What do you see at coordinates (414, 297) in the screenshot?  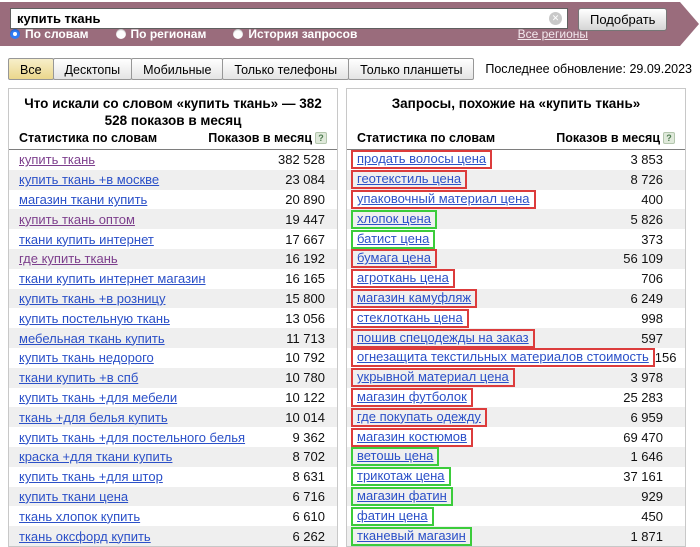 I see `keyword-link: магазин камуфляж` at bounding box center [414, 297].